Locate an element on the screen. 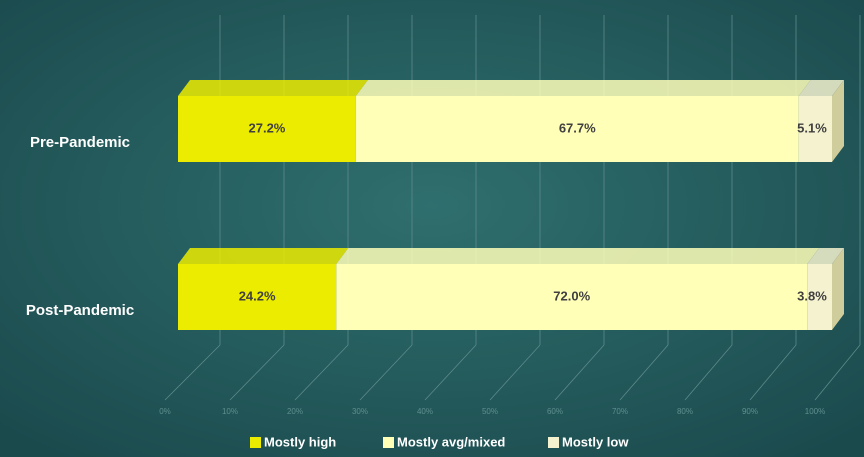 The image size is (864, 457). data-label: 27.2% is located at coordinates (267, 127).